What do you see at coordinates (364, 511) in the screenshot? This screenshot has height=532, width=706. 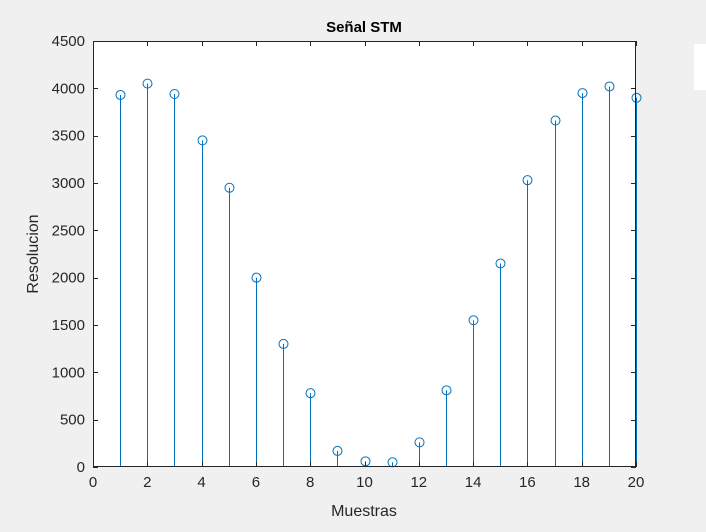 I see `x-axis-label: Muestras` at bounding box center [364, 511].